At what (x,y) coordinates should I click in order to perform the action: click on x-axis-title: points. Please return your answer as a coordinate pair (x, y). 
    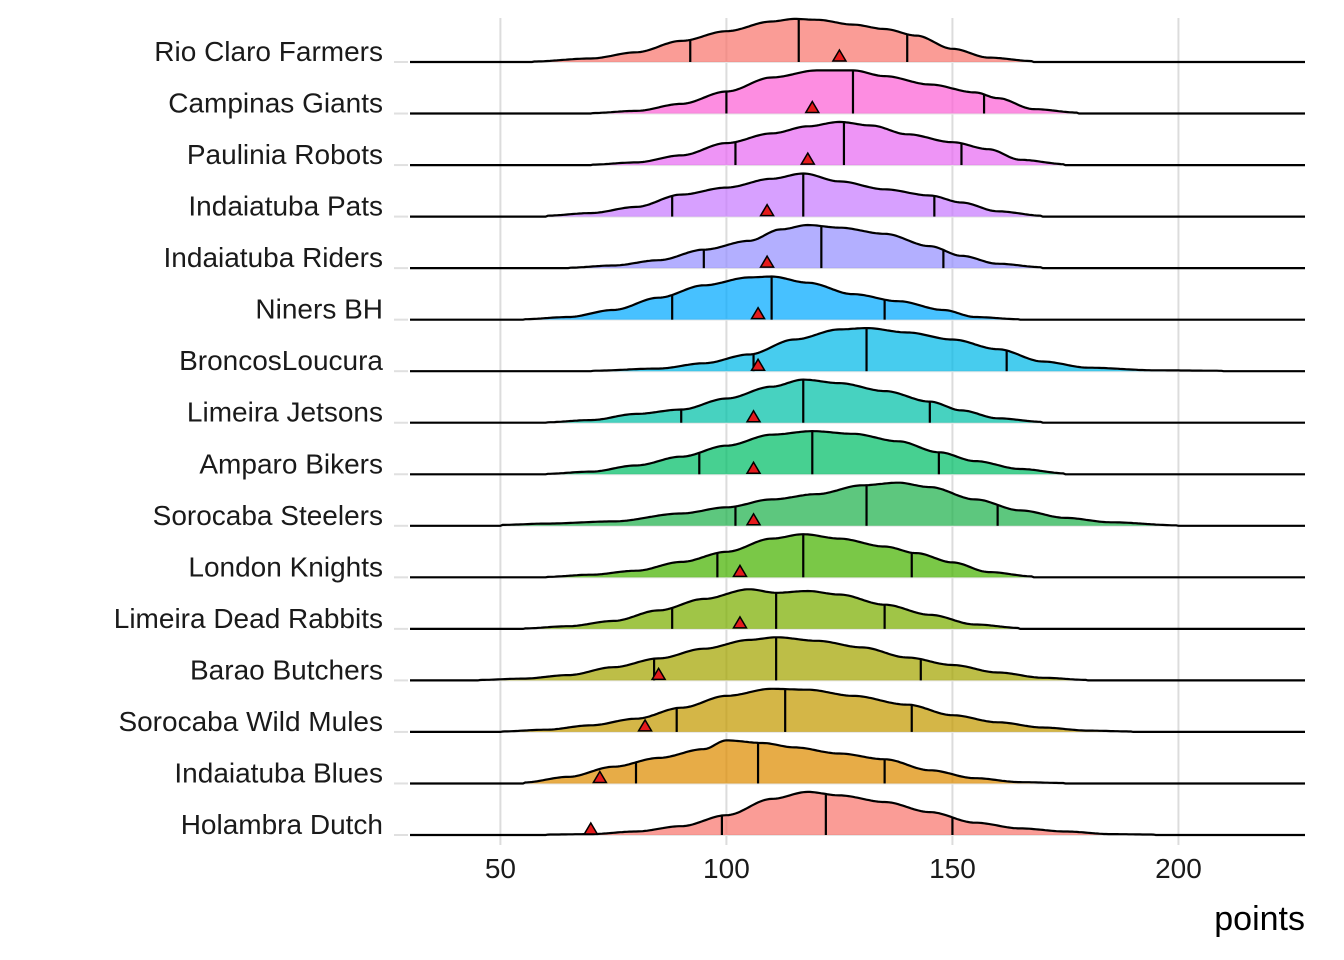
    Looking at the image, I should click on (1259, 919).